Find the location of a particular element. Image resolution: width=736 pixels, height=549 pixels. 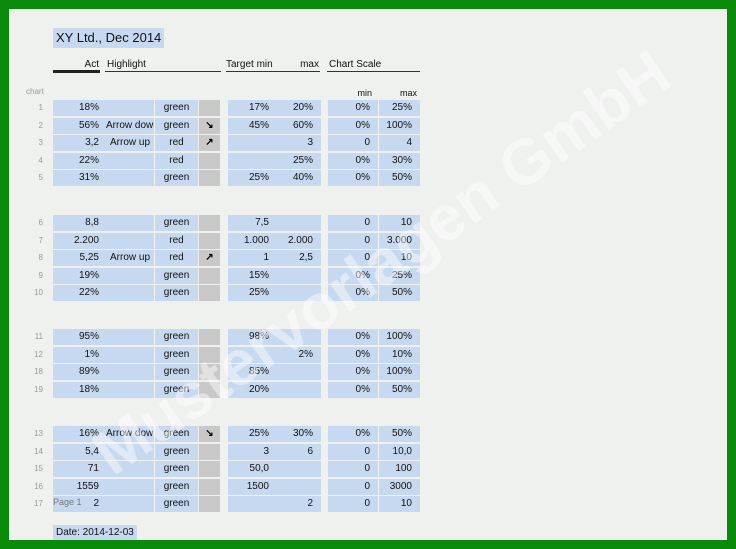

target-min-cell: 1.000 is located at coordinates (252, 240).